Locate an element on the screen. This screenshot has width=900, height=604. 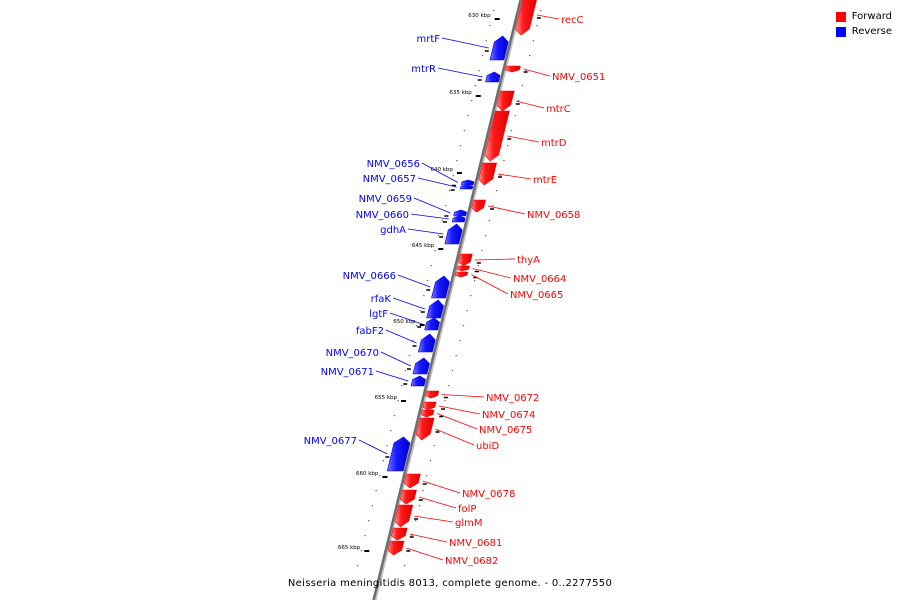
gene-mtrc is located at coordinates (508, 101).